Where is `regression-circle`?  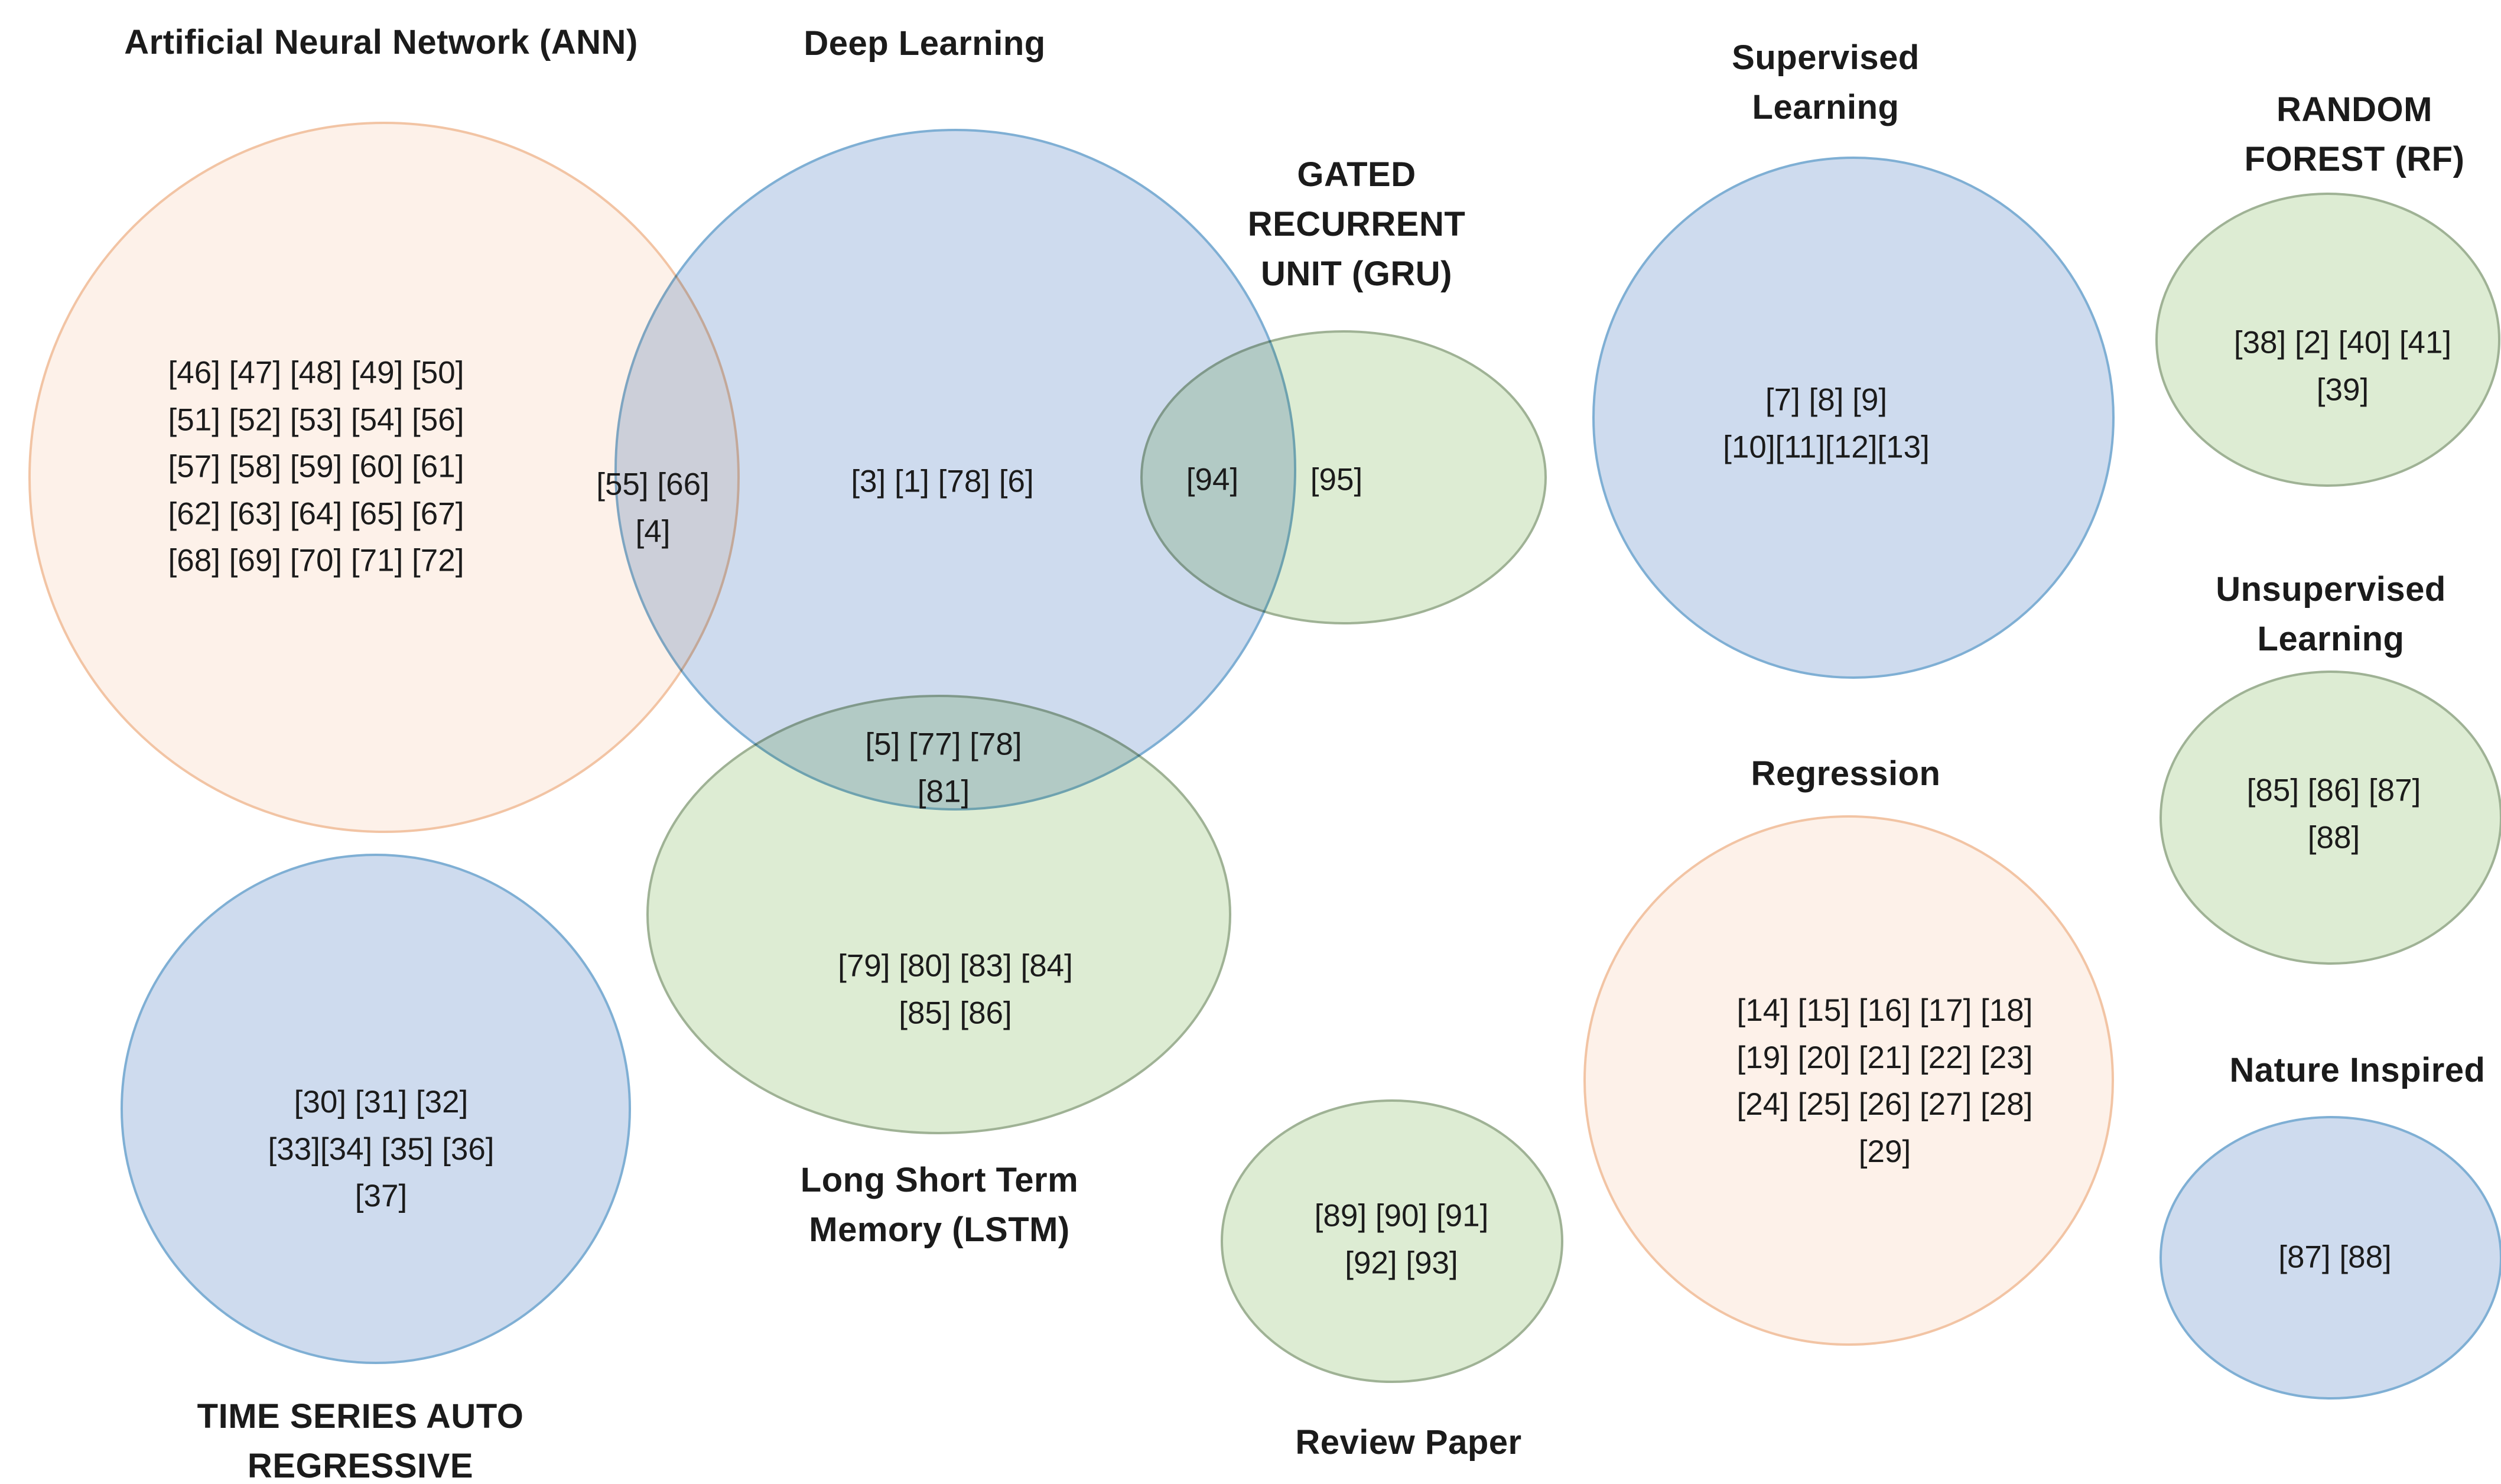
regression-circle is located at coordinates (1848, 1080).